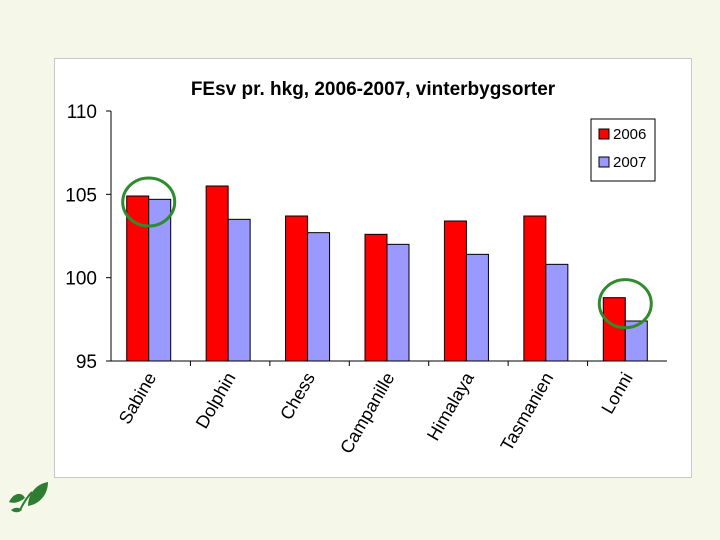 This screenshot has width=720, height=540. I want to click on bar-2006-dolphin, so click(217, 273).